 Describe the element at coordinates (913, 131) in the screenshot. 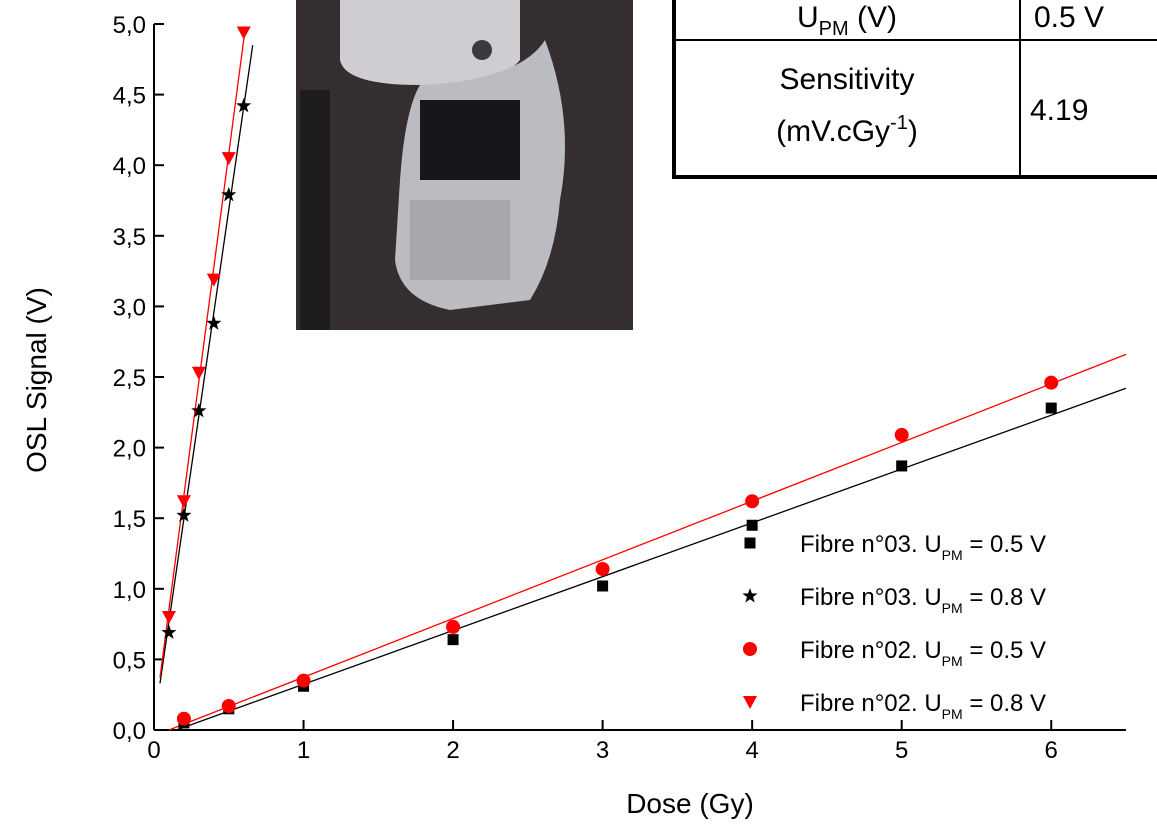

I see `cell-text: )` at that location.